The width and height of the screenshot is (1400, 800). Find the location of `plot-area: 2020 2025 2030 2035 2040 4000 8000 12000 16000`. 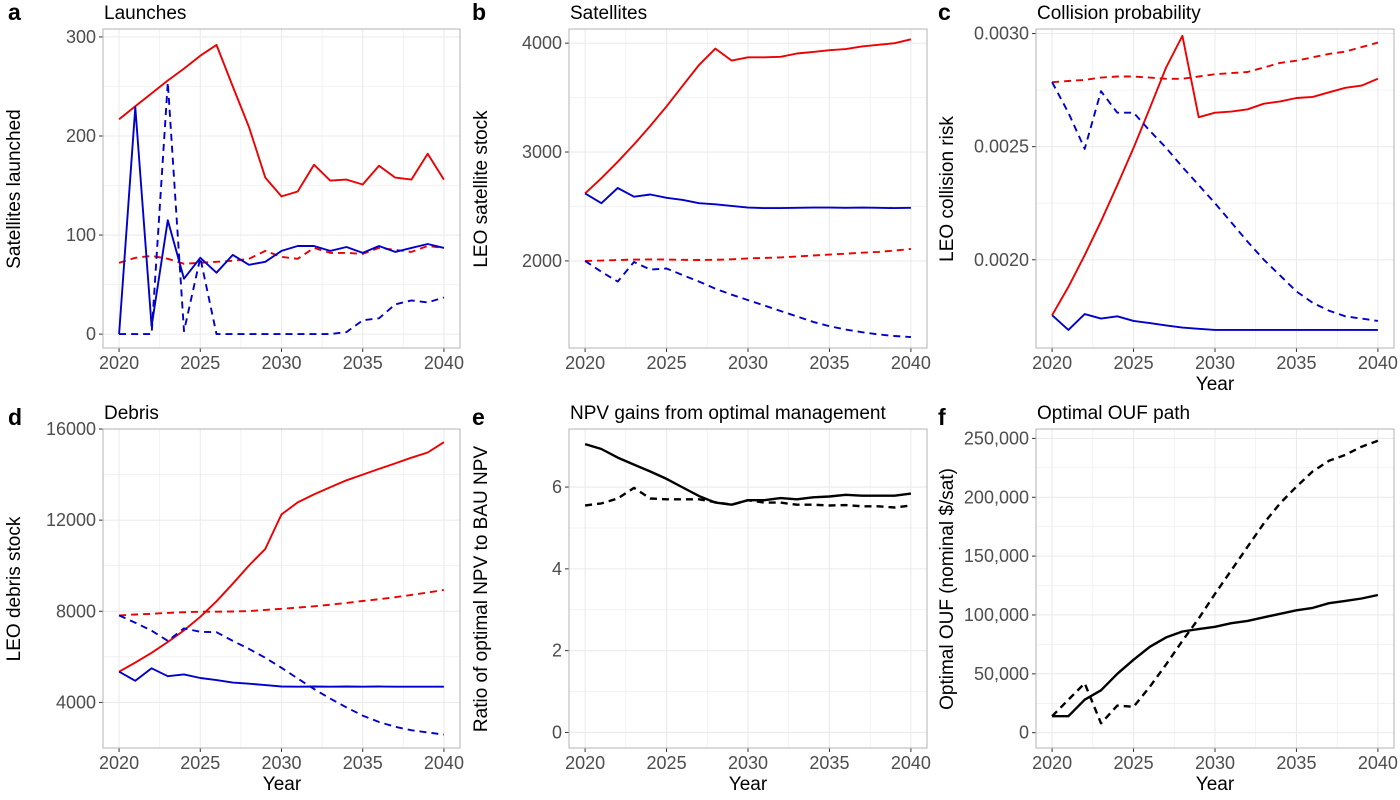

plot-area: 2020 2025 2030 2035 2040 4000 8000 12000 16000 is located at coordinates (255, 596).